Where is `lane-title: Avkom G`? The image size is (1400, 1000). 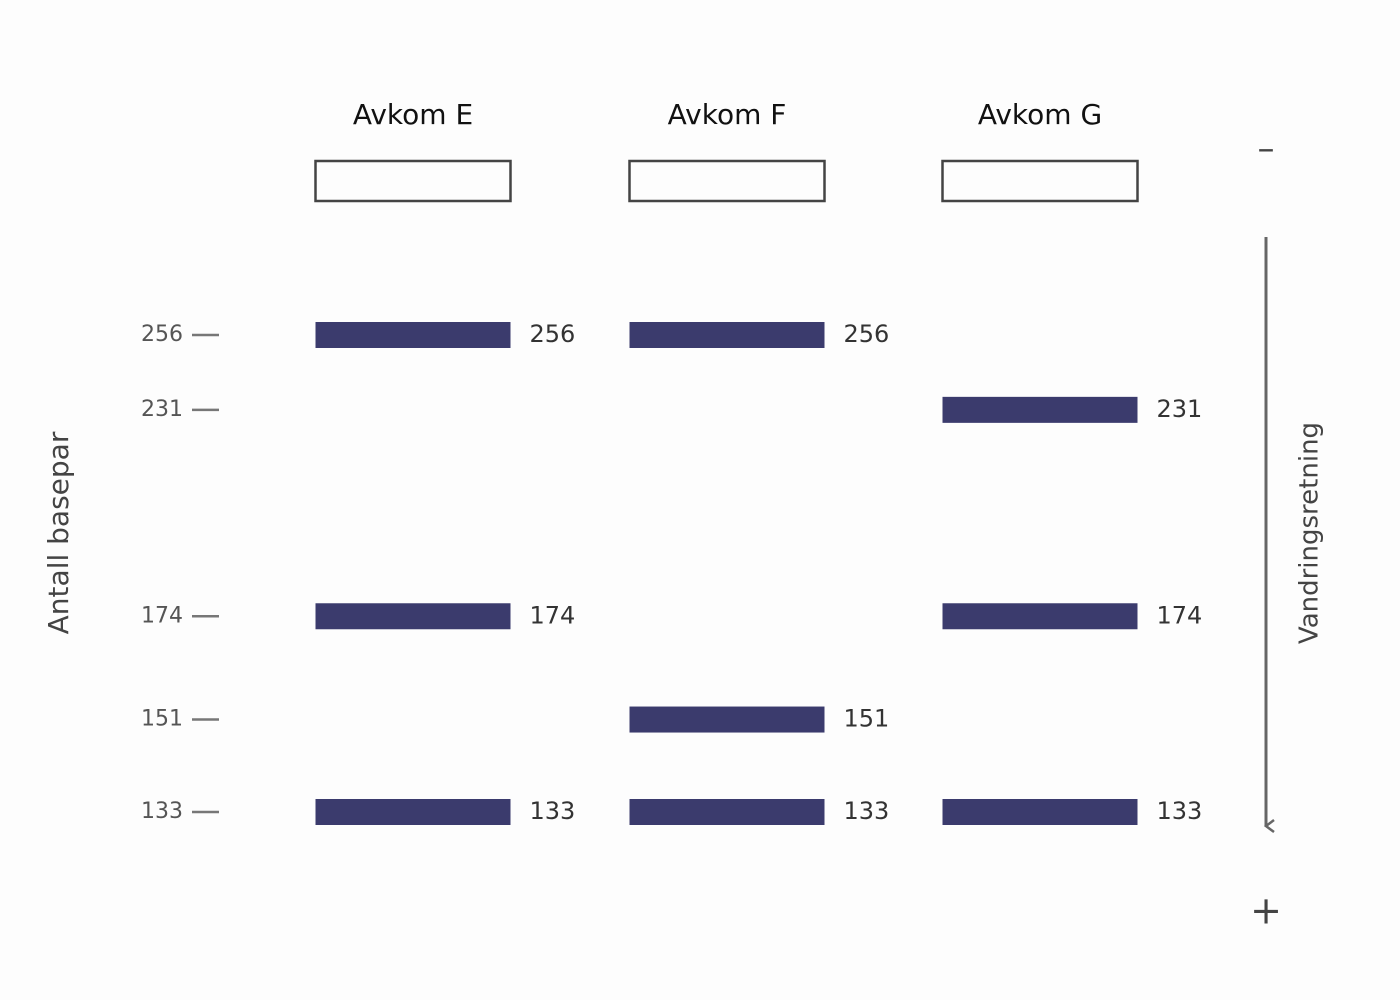
lane-title: Avkom G is located at coordinates (1040, 114).